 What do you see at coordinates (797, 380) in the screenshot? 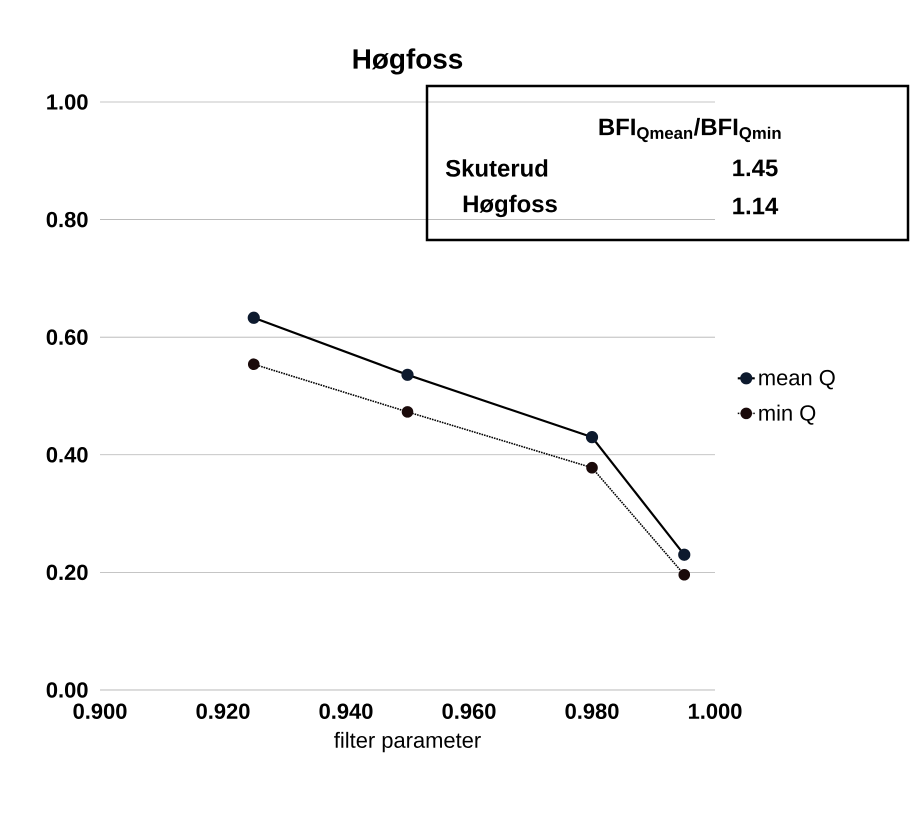
I see `legend-label: mean Q` at bounding box center [797, 380].